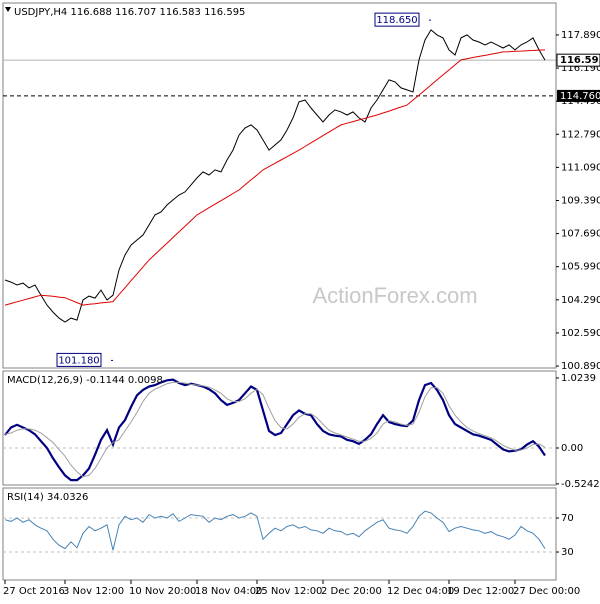 This screenshot has height=604, width=600. Describe the element at coordinates (580, 366) in the screenshot. I see `y-tick-label: 100.890` at that location.